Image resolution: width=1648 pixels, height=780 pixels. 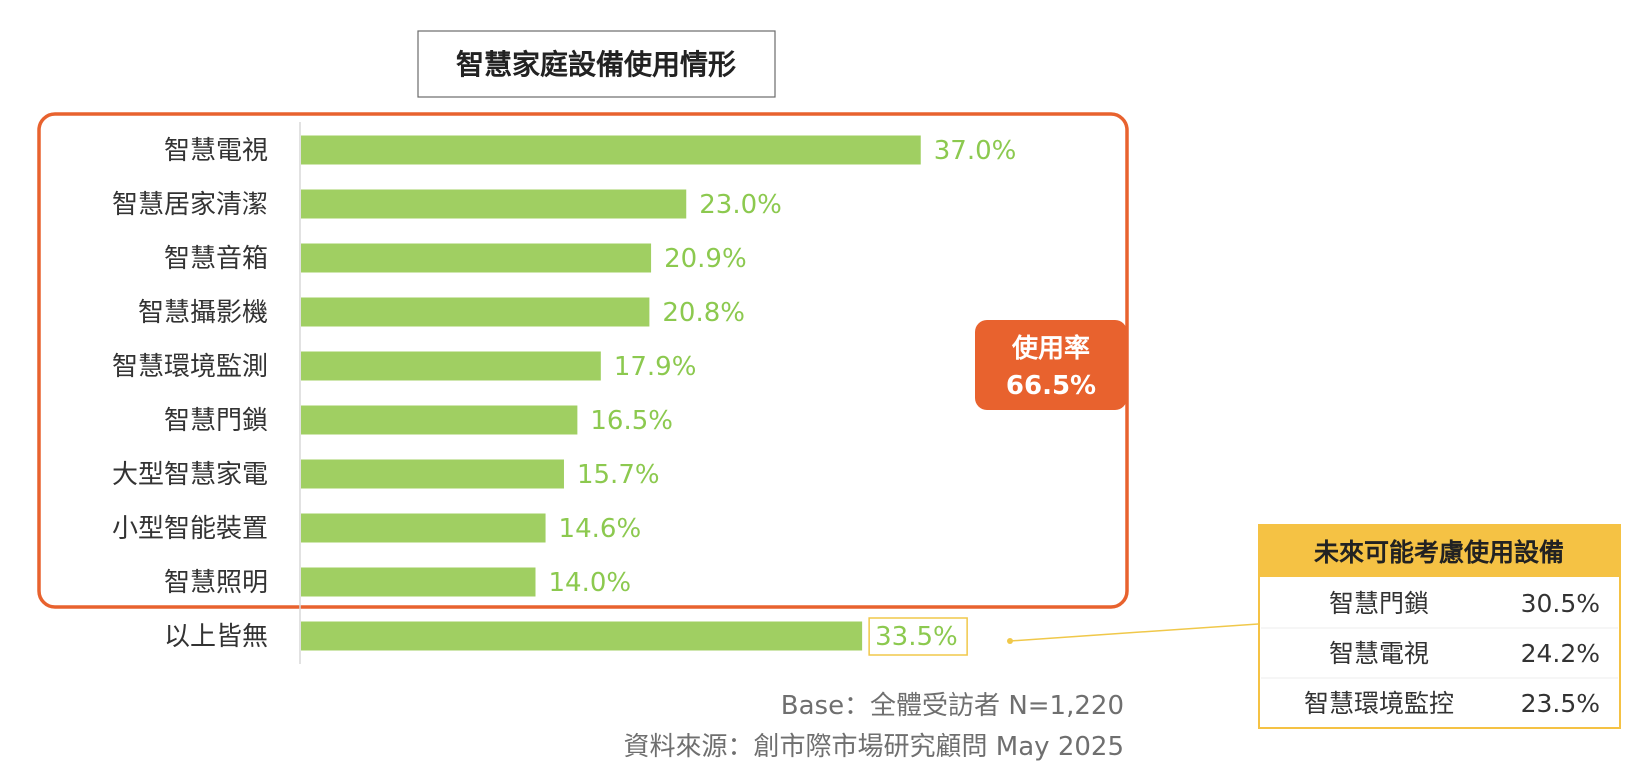 I want to click on category-label: 智慧居家清潔, so click(x=190, y=205).